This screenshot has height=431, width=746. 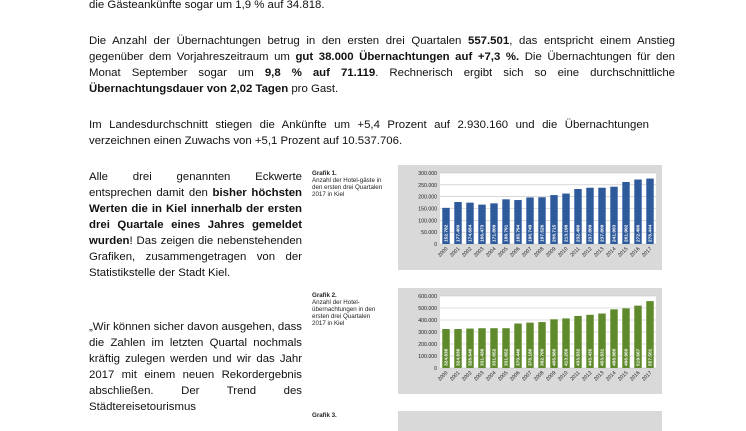 What do you see at coordinates (479, 252) in the screenshot?
I see `x-tick-label: 2003` at bounding box center [479, 252].